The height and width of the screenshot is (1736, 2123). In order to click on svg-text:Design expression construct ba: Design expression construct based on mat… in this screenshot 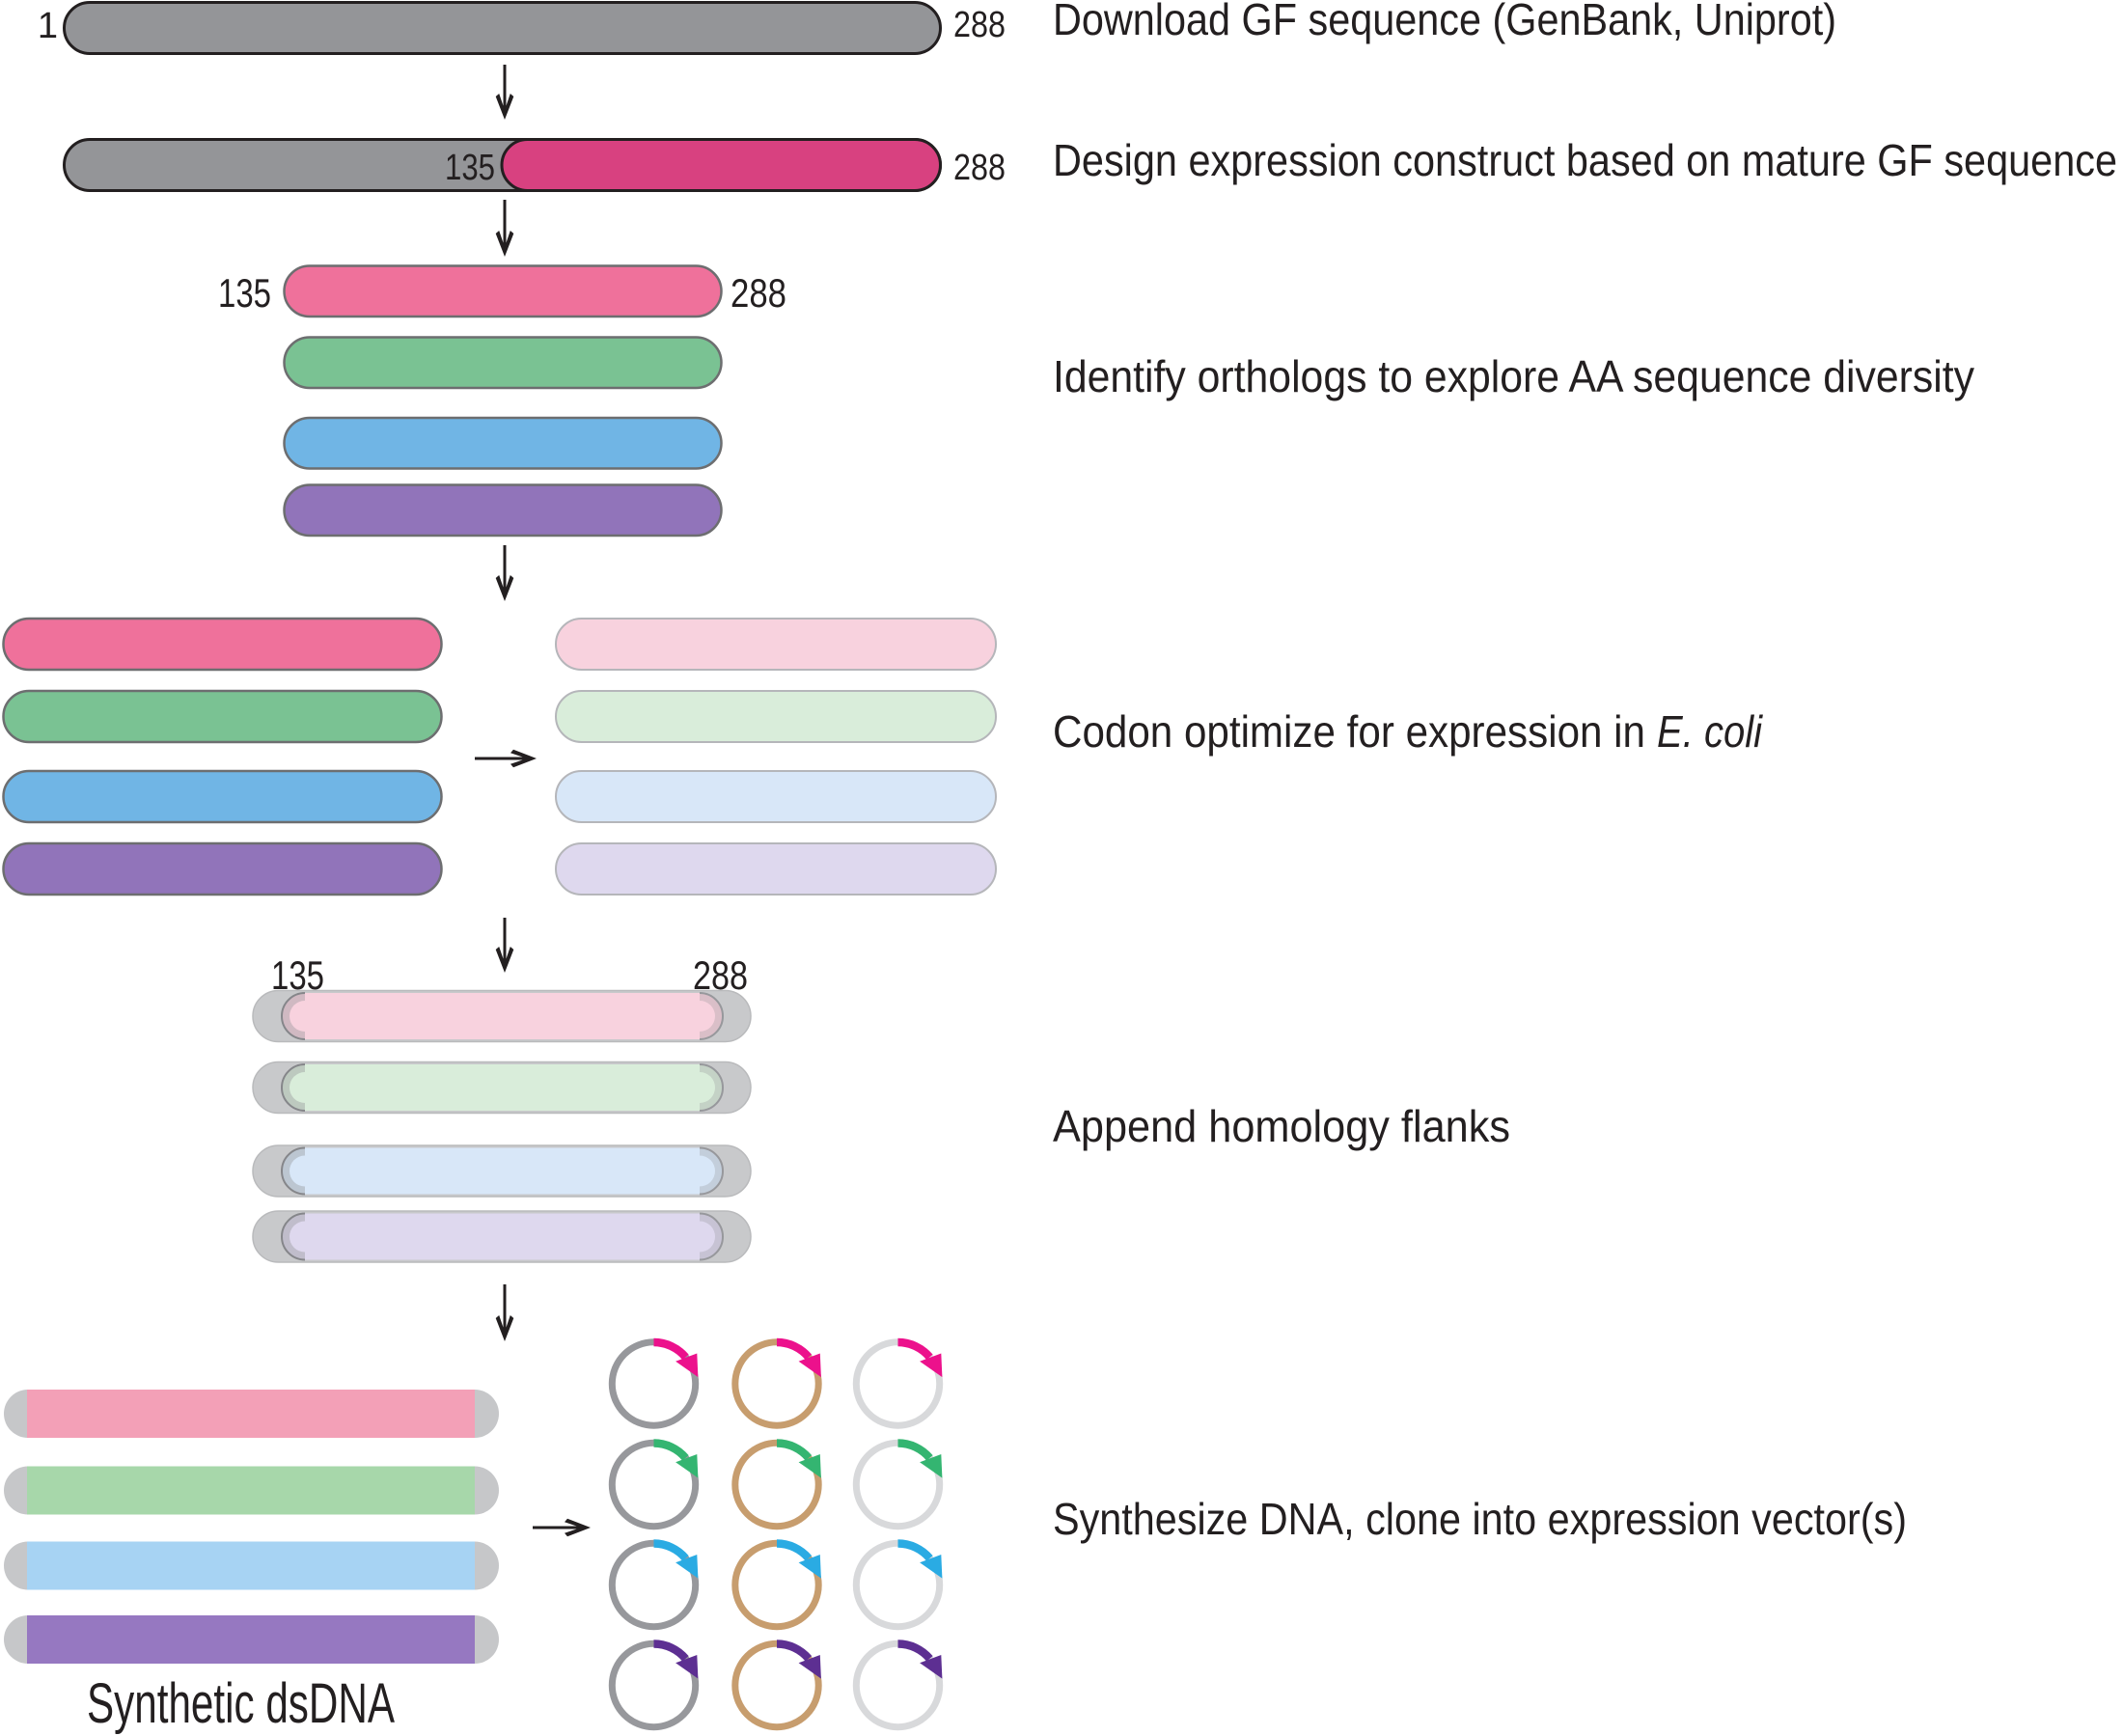, I will do `click(1585, 160)`.